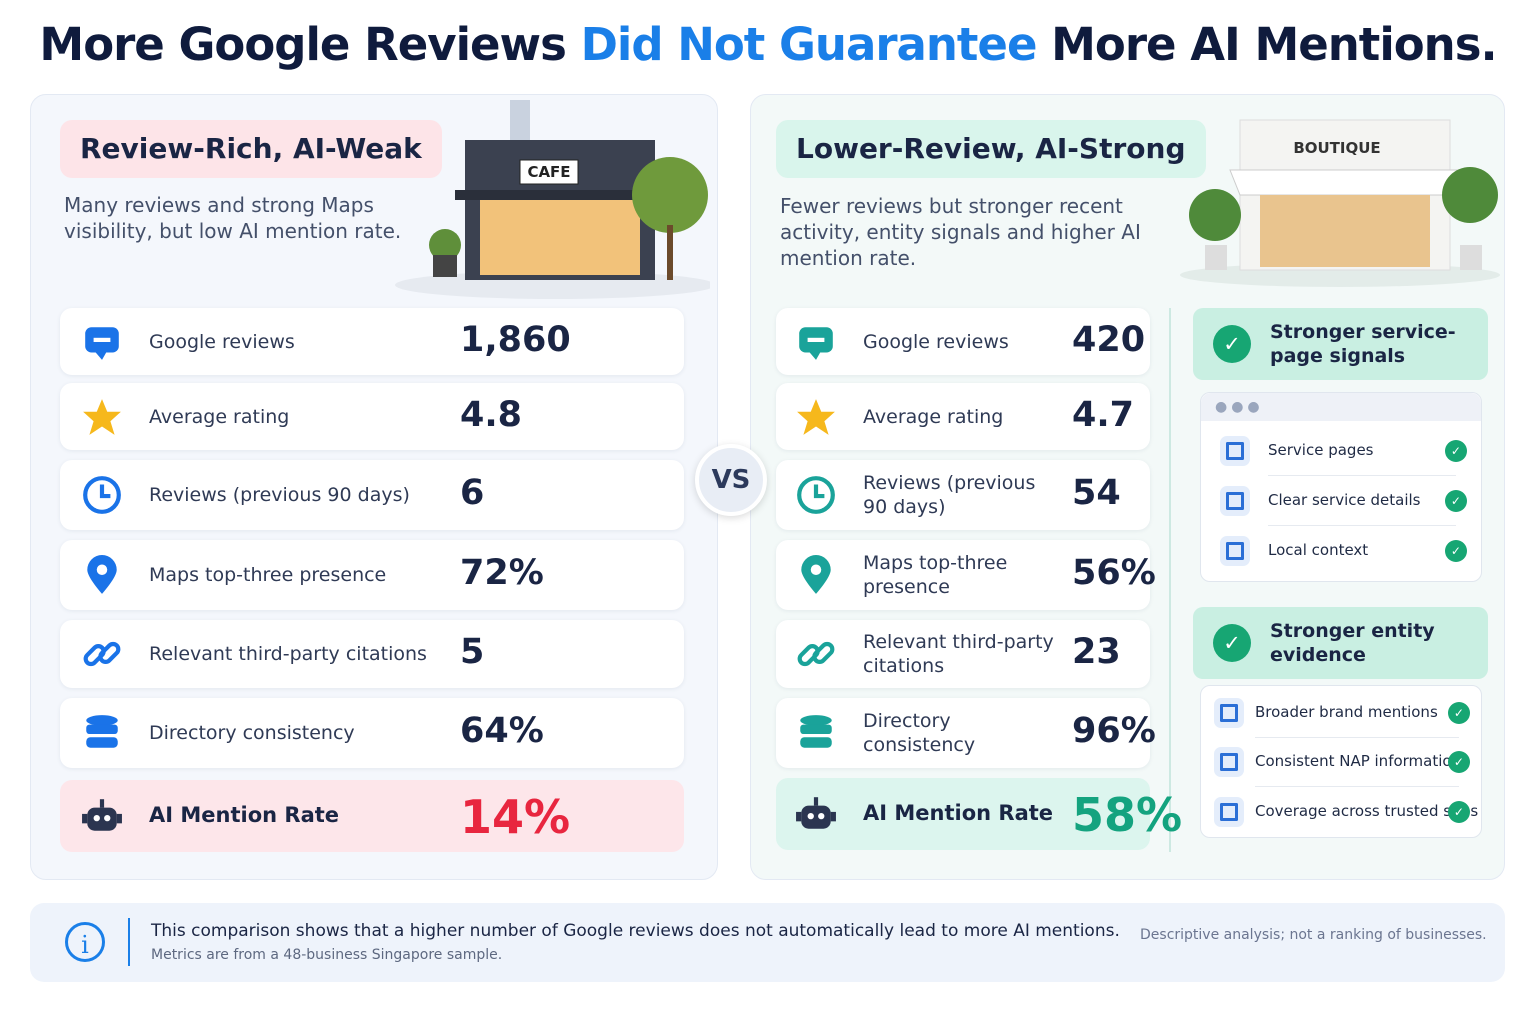 Image resolution: width=1536 pixels, height=1024 pixels. Describe the element at coordinates (731, 480) in the screenshot. I see `vs-badge: VS` at that location.